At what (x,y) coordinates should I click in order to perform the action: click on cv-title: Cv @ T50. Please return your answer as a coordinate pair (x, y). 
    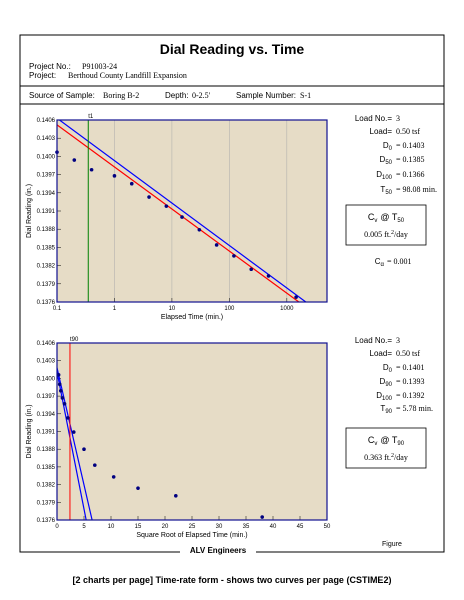
    Looking at the image, I should click on (386, 218).